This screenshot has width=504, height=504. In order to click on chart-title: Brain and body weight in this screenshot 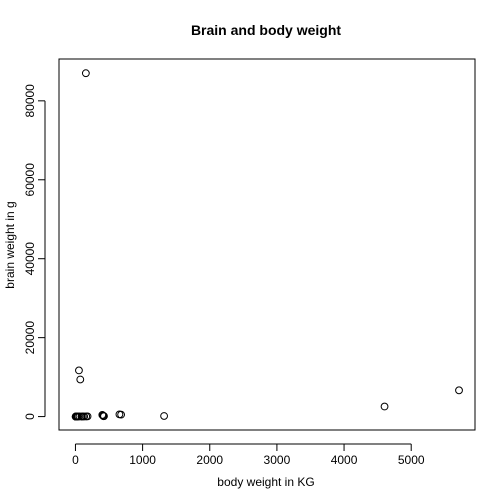, I will do `click(266, 30)`.